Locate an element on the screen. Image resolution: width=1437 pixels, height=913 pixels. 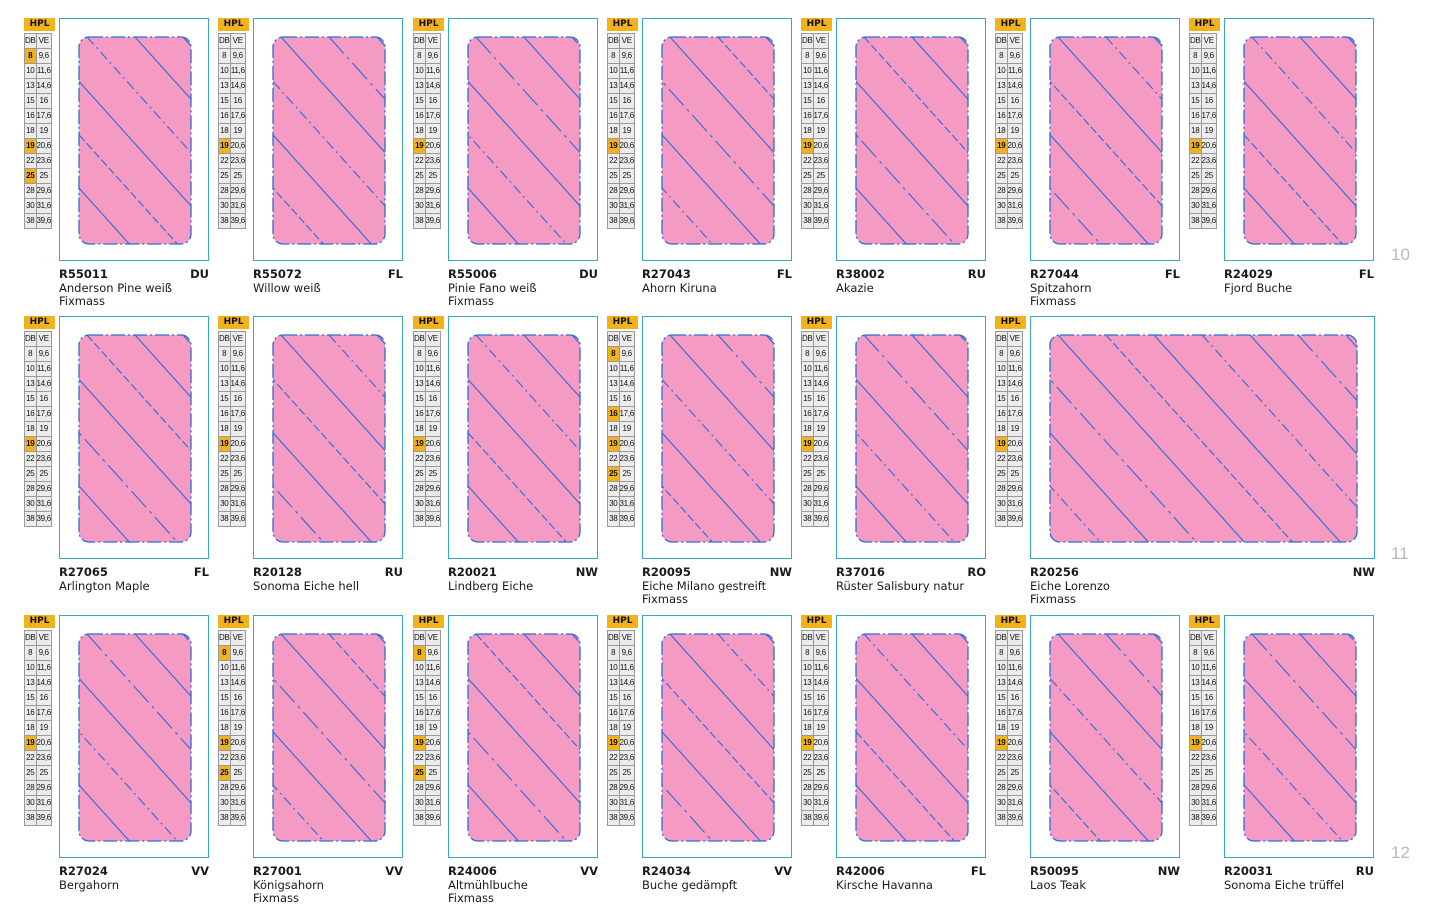
db-header: DB is located at coordinates (613, 41).